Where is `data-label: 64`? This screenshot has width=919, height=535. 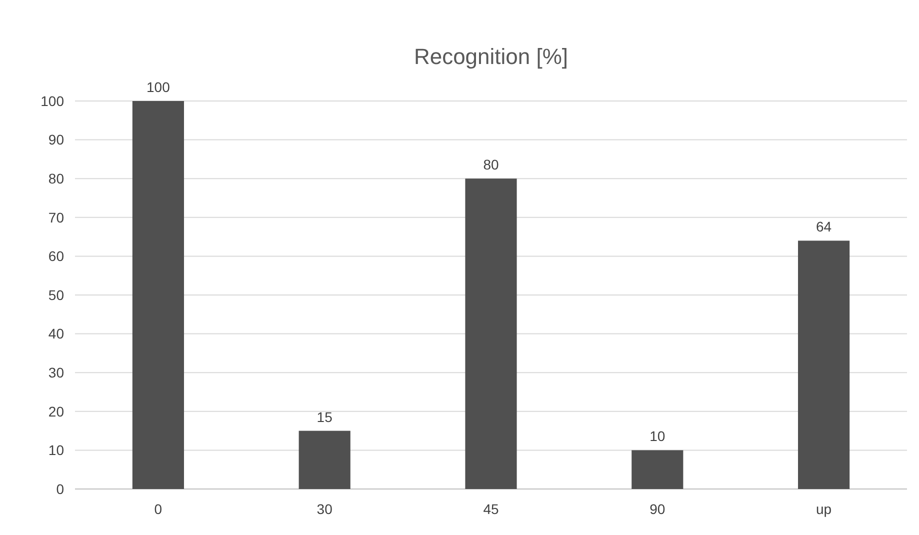
data-label: 64 is located at coordinates (824, 226).